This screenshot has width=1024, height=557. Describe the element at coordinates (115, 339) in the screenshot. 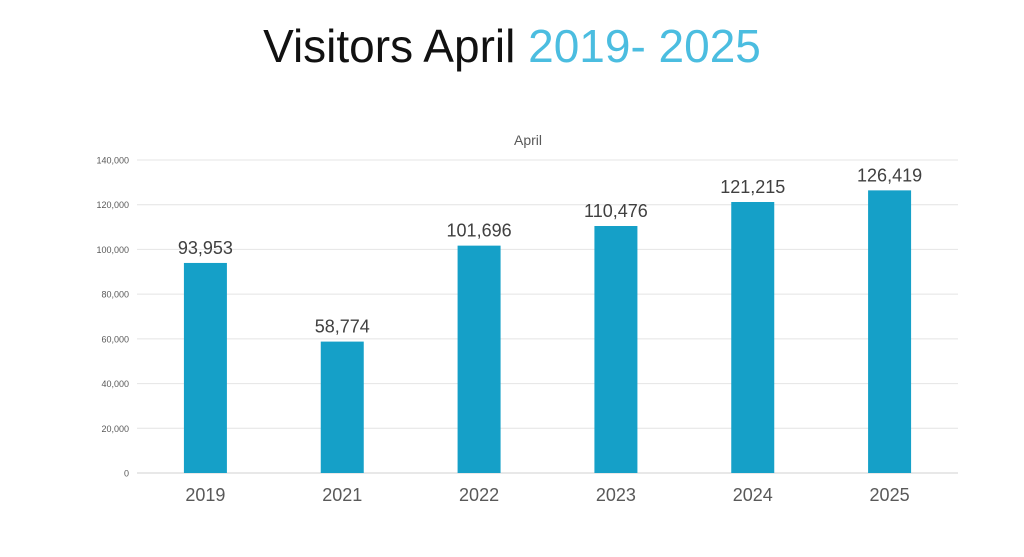

I see `y-tick-label: 60,000` at that location.